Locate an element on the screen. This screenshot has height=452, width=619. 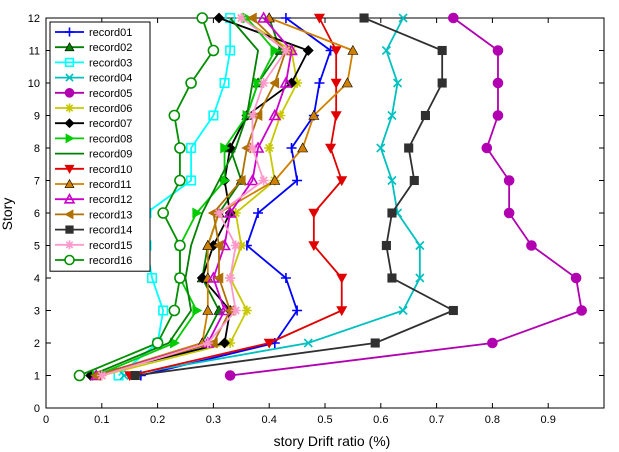
x-tick-label: 0.1 is located at coordinates (101, 420).